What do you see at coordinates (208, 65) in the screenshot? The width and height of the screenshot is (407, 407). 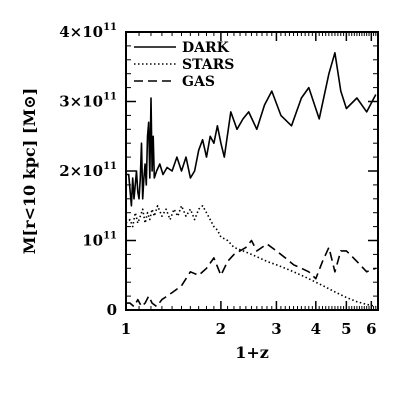 I see `legend-label-stars: STARS` at bounding box center [208, 65].